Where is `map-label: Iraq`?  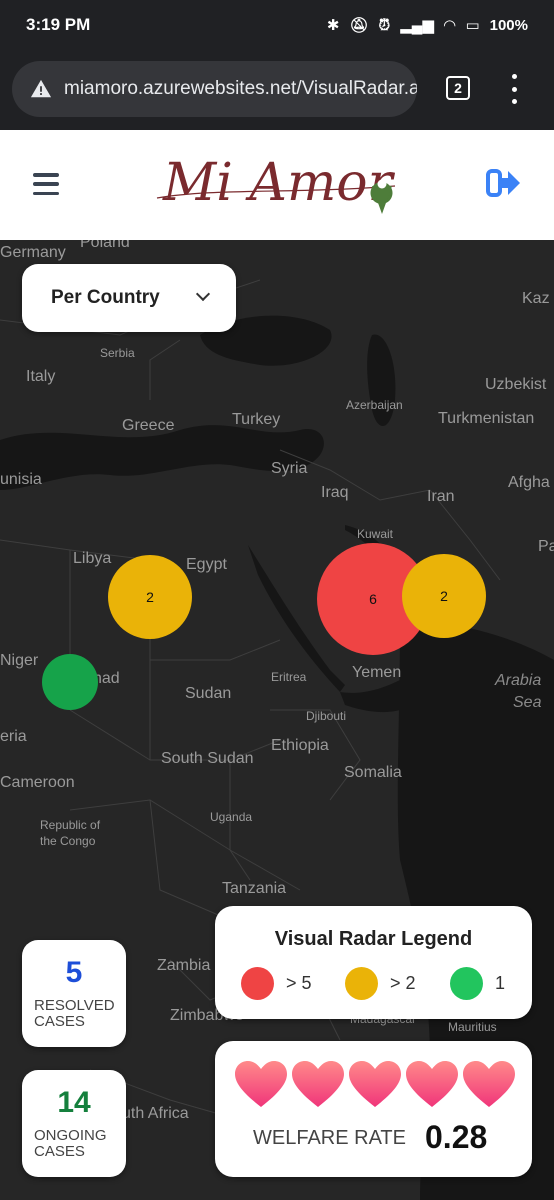 map-label: Iraq is located at coordinates (335, 492).